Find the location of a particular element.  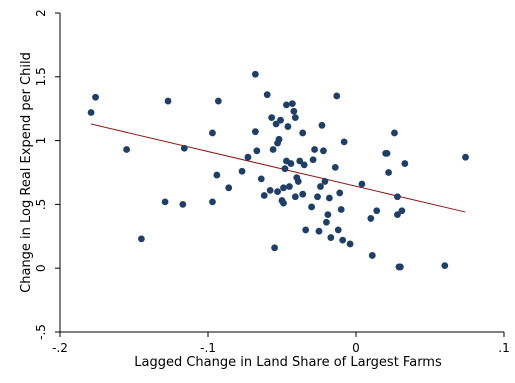

y-tick-label: 1 is located at coordinates (41, 141).